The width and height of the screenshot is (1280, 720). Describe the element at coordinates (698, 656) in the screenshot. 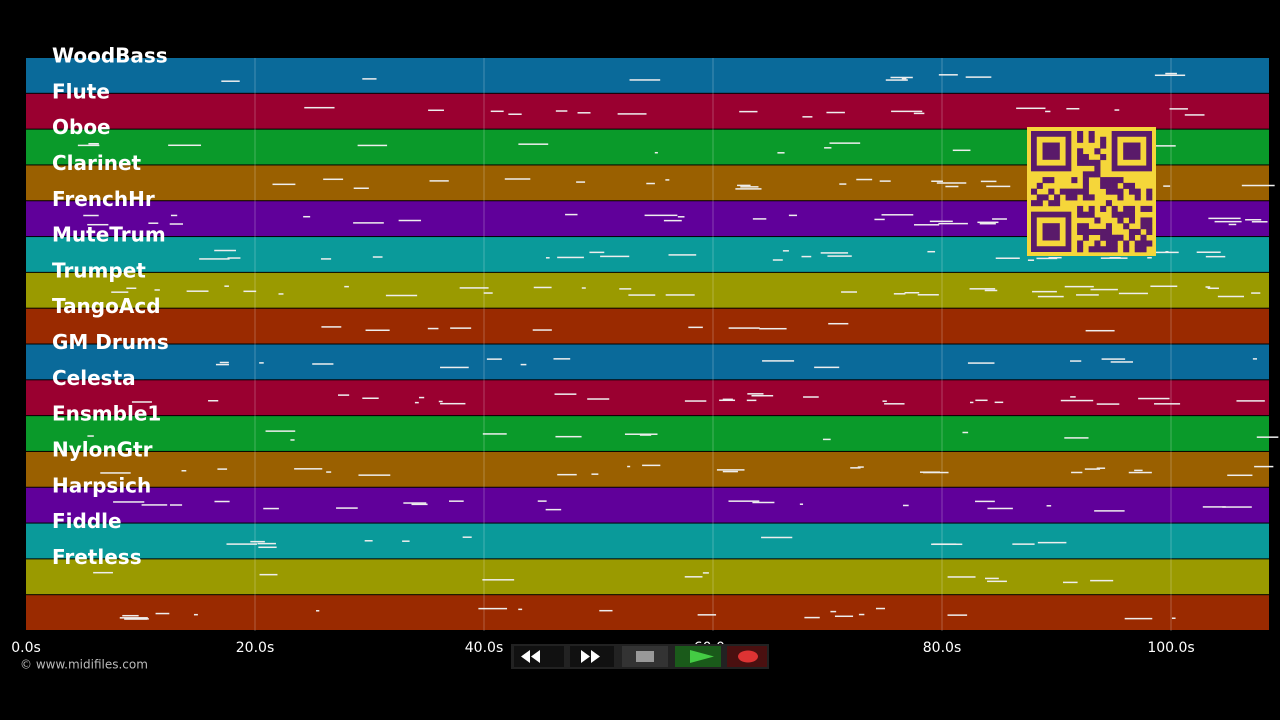

I see `play-button` at that location.